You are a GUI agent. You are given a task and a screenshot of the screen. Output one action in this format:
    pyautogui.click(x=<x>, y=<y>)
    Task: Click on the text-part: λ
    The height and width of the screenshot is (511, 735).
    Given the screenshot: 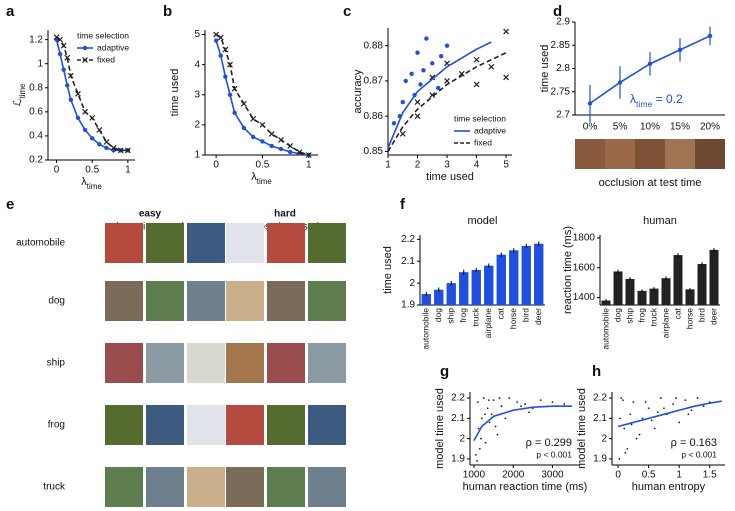 What is the action you would take?
    pyautogui.click(x=254, y=177)
    